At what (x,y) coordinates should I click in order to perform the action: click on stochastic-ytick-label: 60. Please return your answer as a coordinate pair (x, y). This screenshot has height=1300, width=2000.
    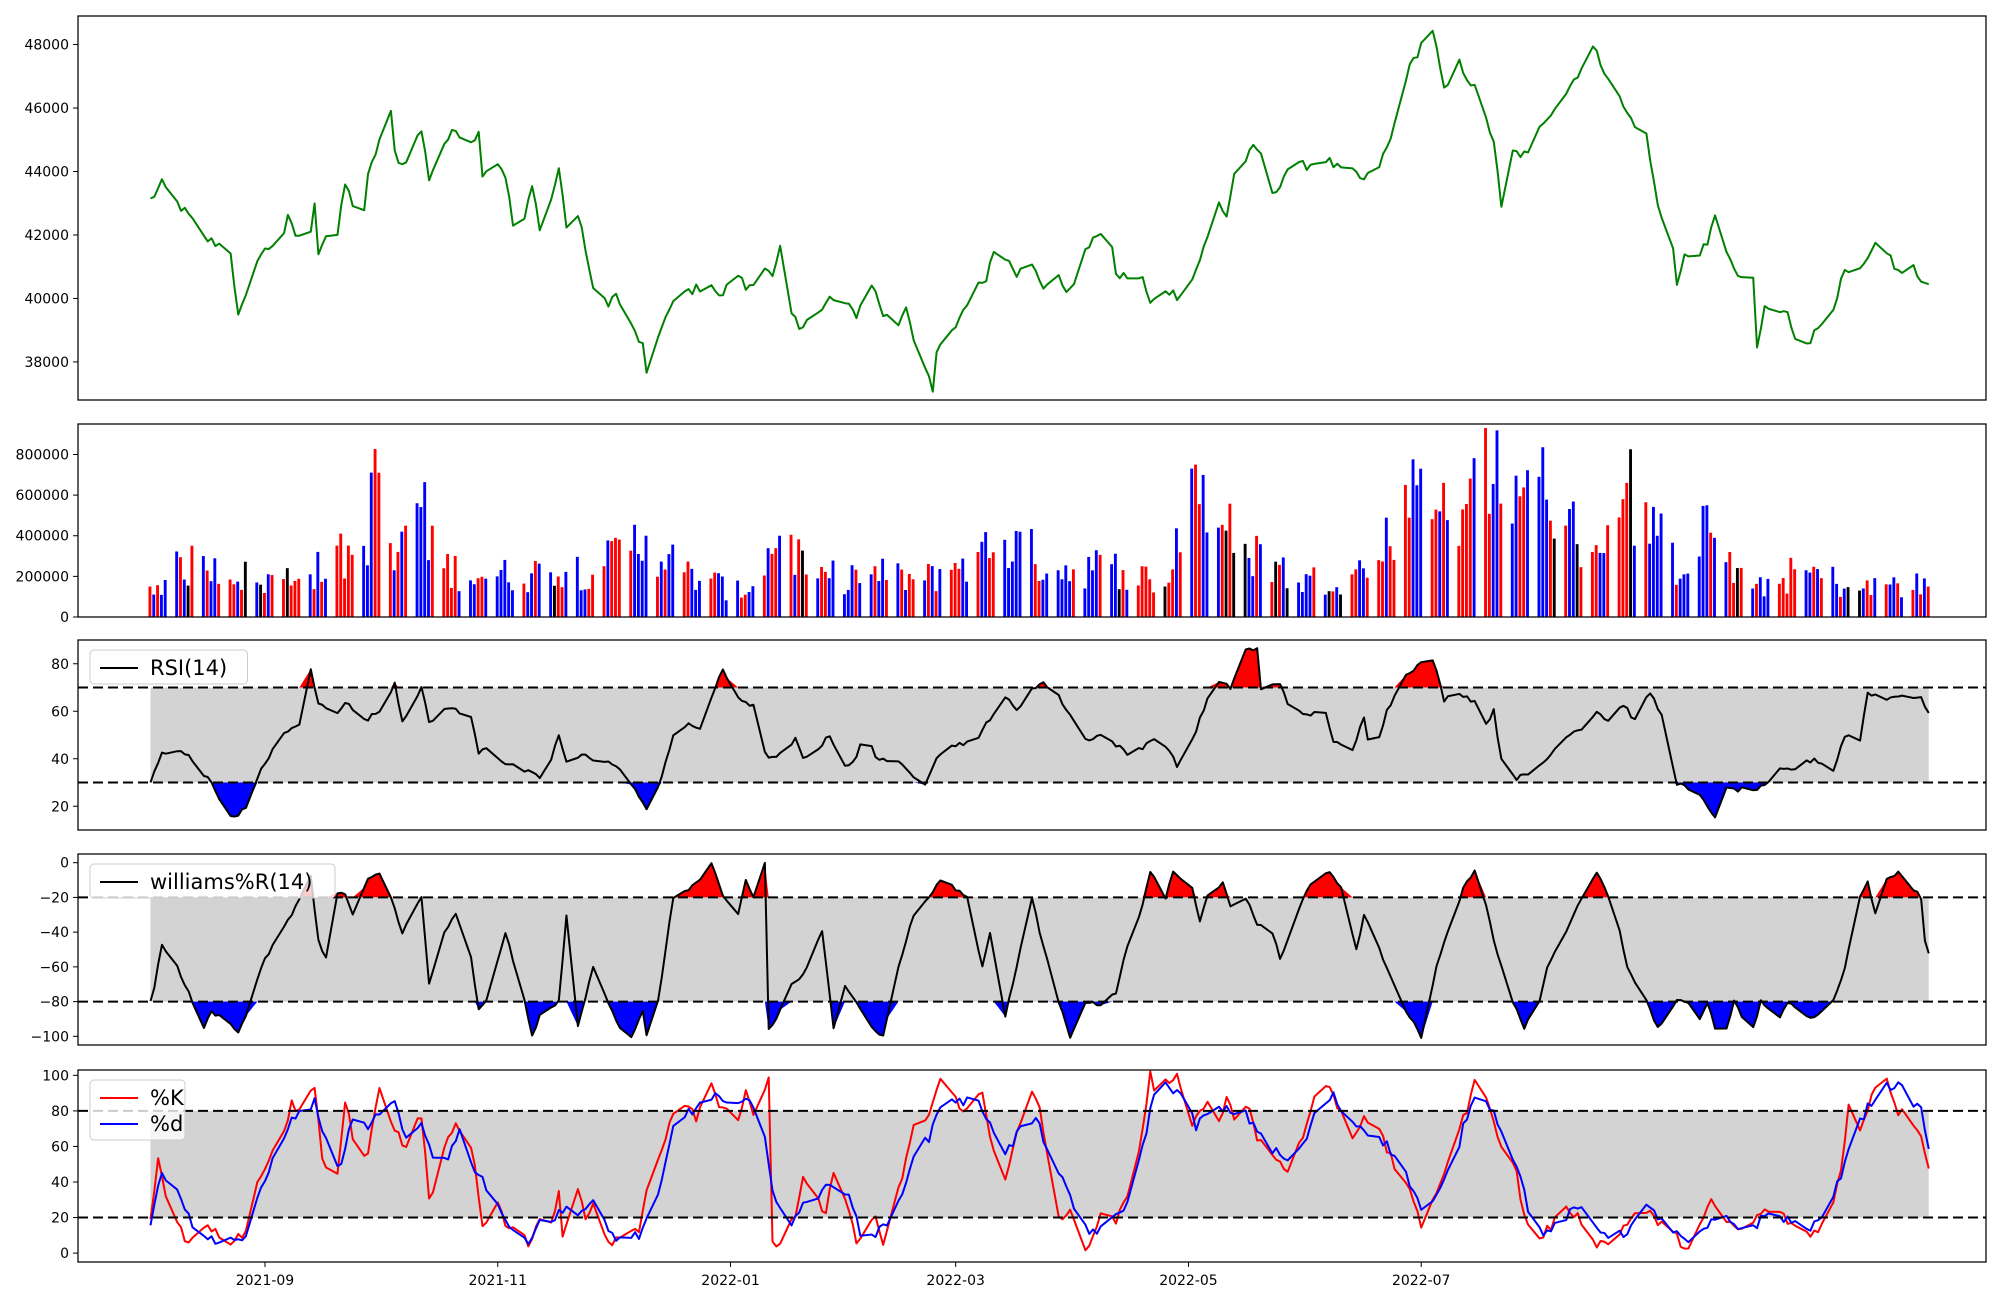
    Looking at the image, I should click on (60, 1147).